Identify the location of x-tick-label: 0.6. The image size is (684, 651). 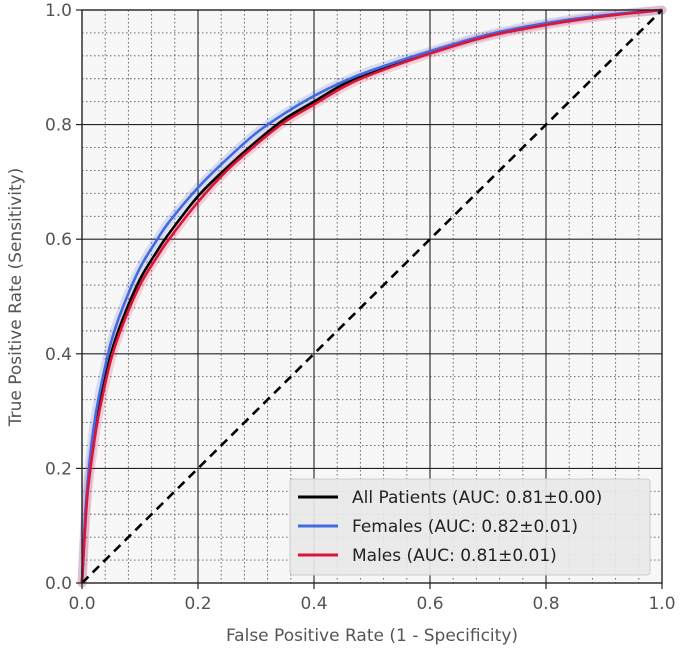
(429, 604).